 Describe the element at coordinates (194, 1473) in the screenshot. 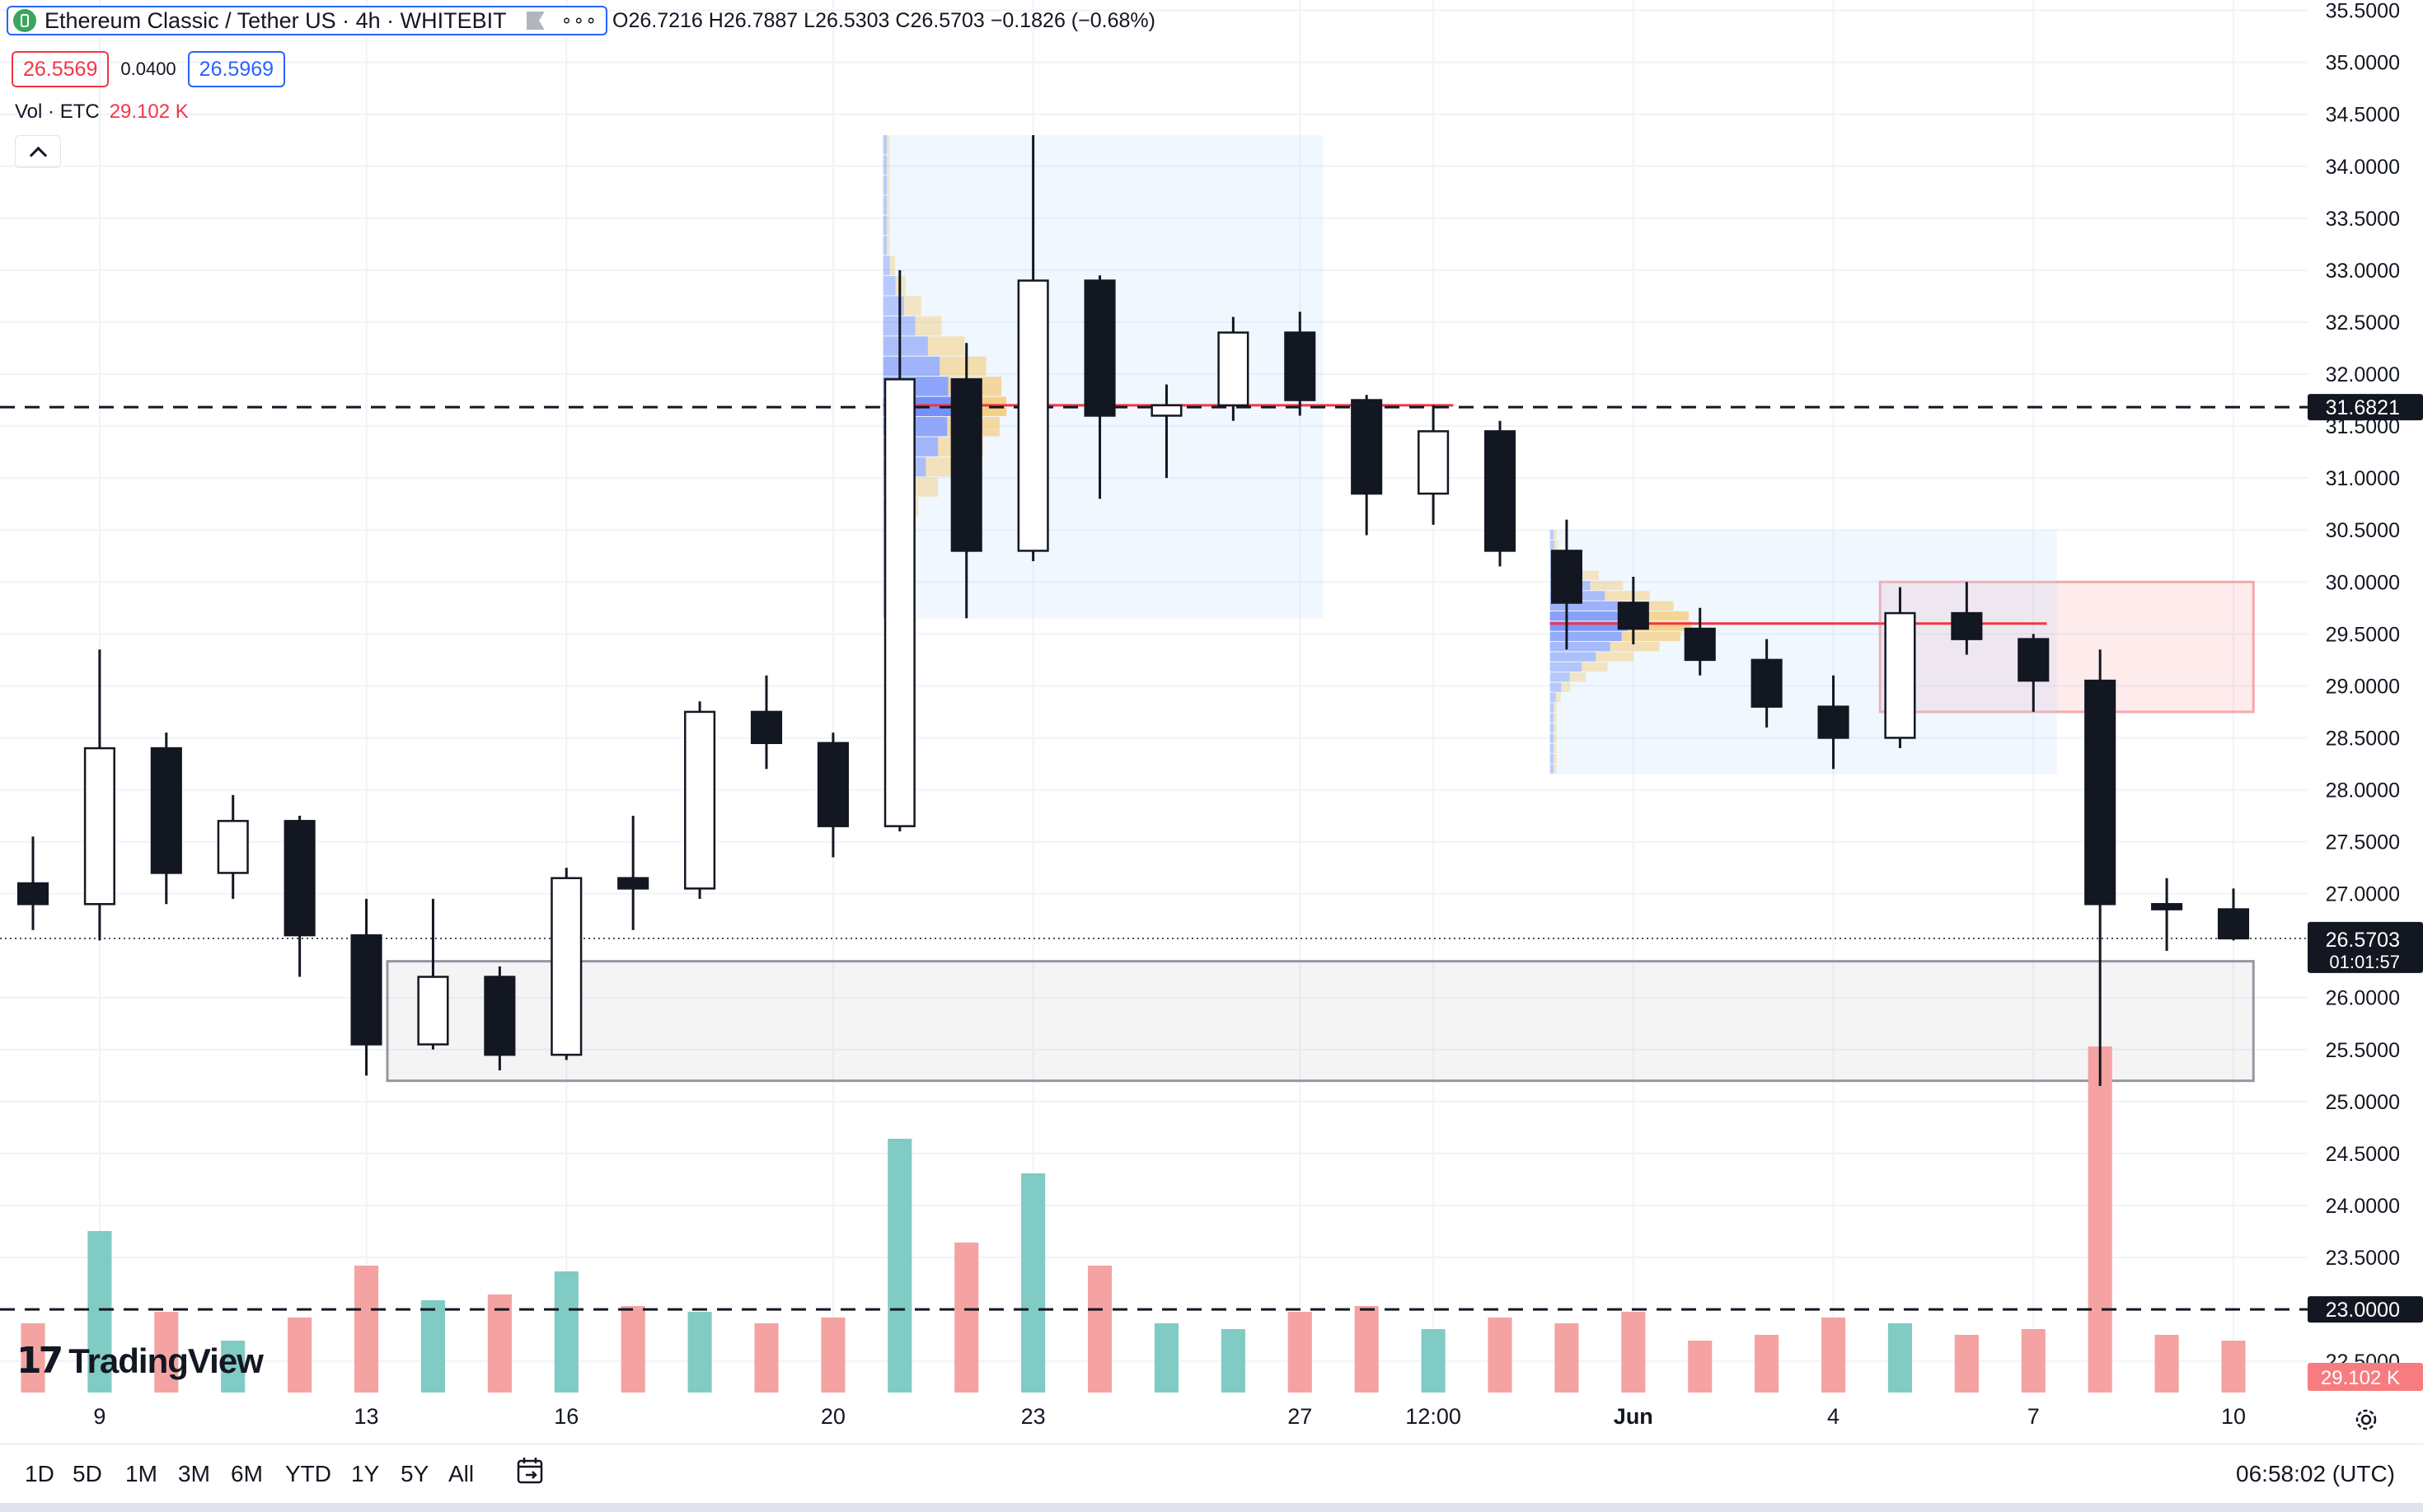

I see `timeframe-3m: 3M` at that location.